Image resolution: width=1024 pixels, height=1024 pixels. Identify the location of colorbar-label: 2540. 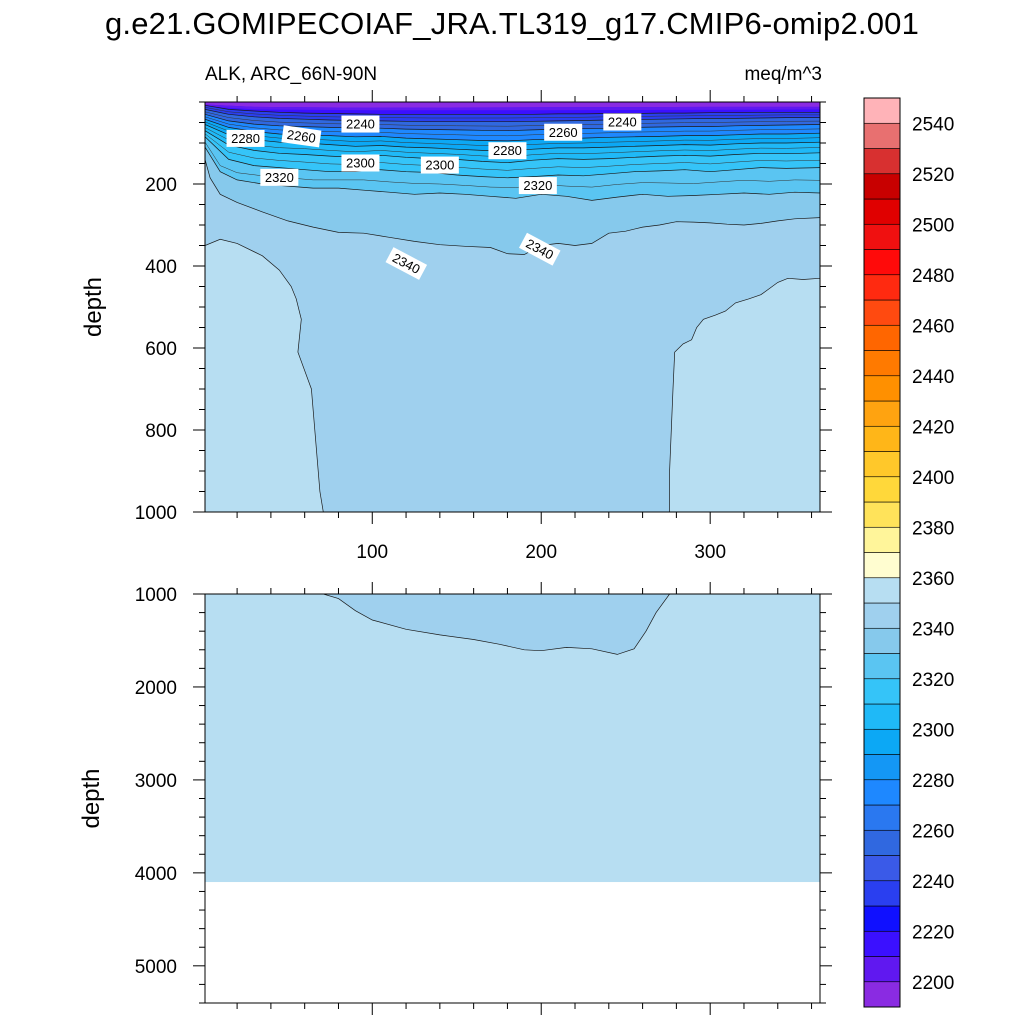
(933, 124).